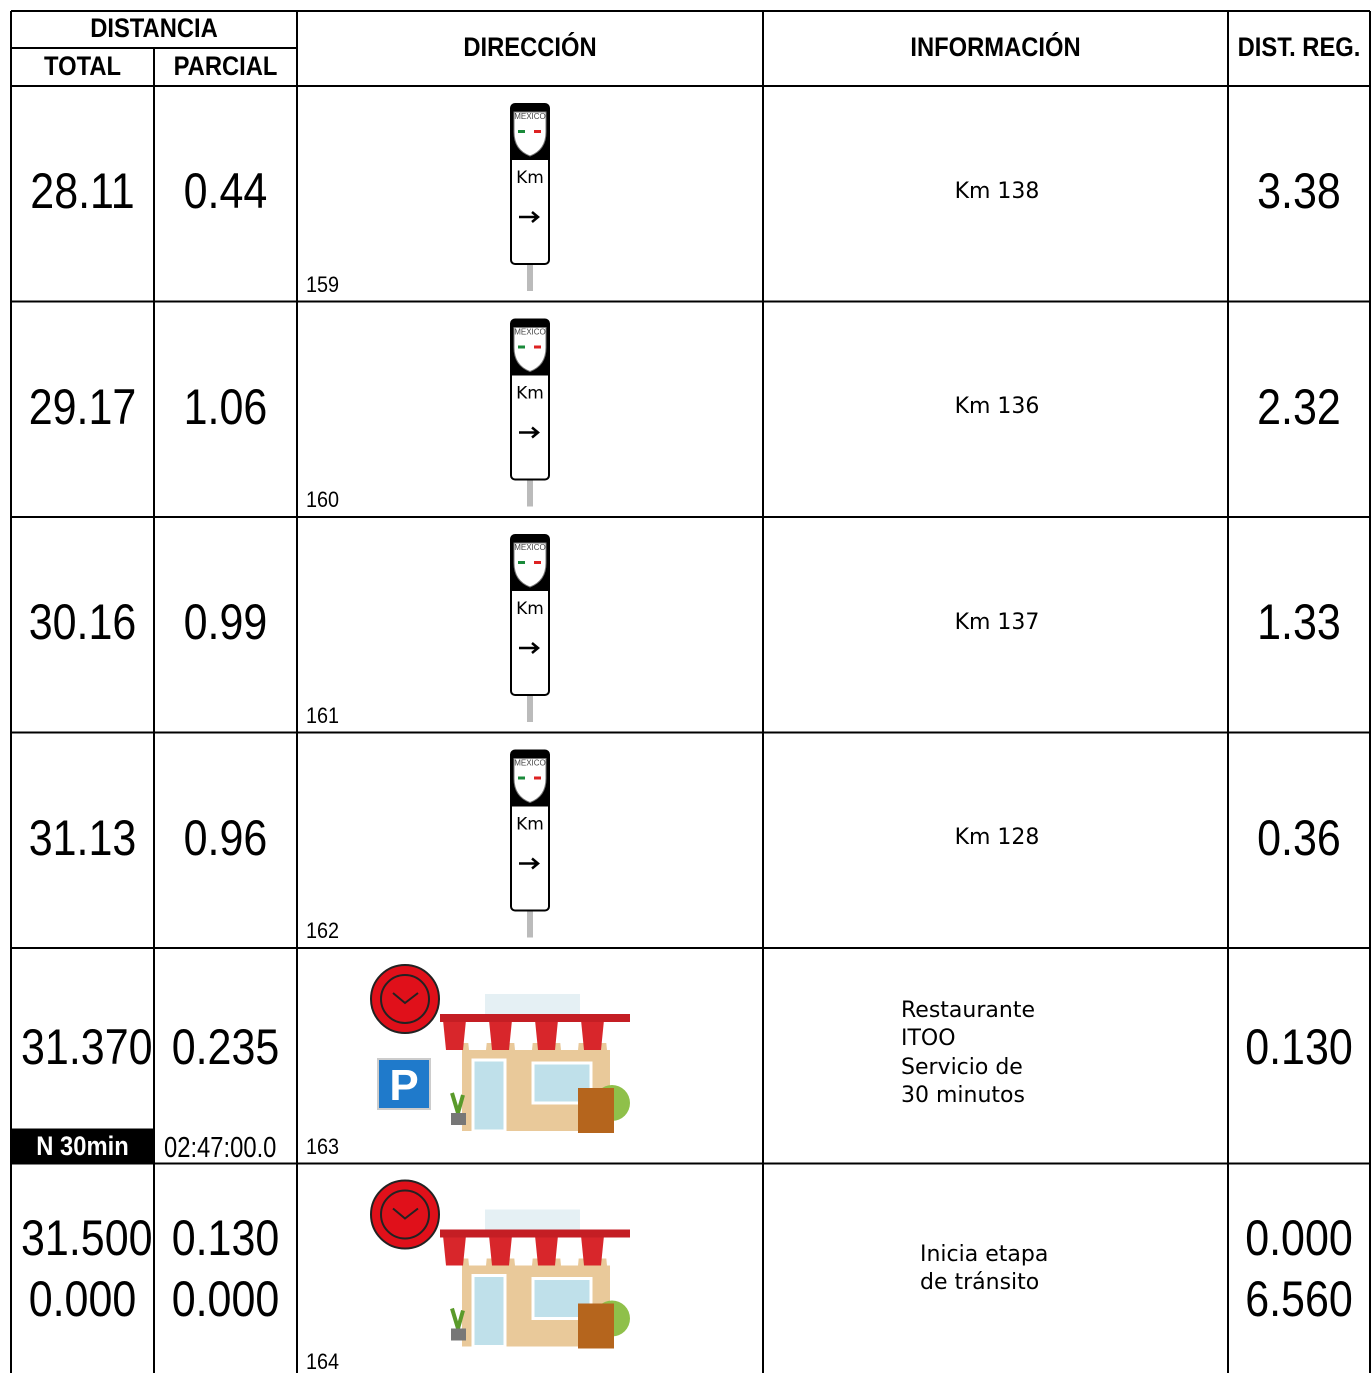 This screenshot has height=1373, width=1372. Describe the element at coordinates (82, 66) in the screenshot. I see `header-total: TOTAL` at that location.